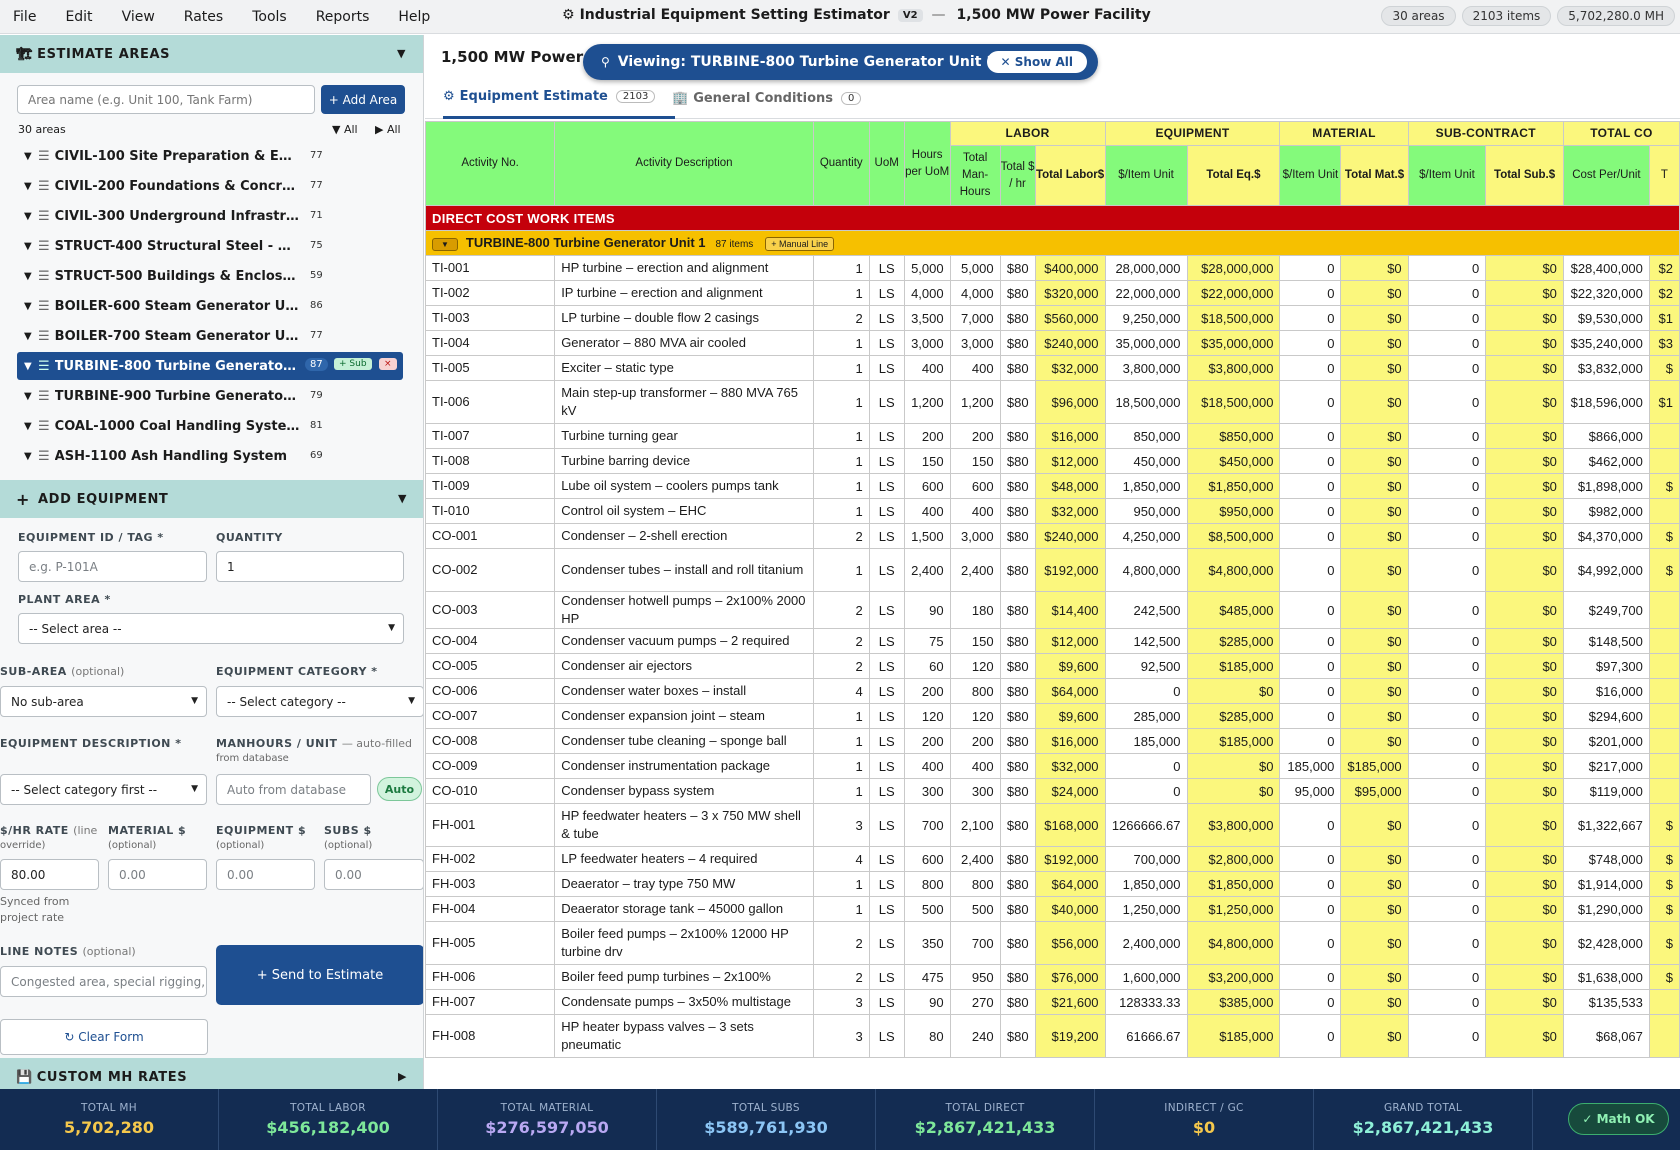 The width and height of the screenshot is (1680, 1150). I want to click on area-name-input, so click(166, 99).